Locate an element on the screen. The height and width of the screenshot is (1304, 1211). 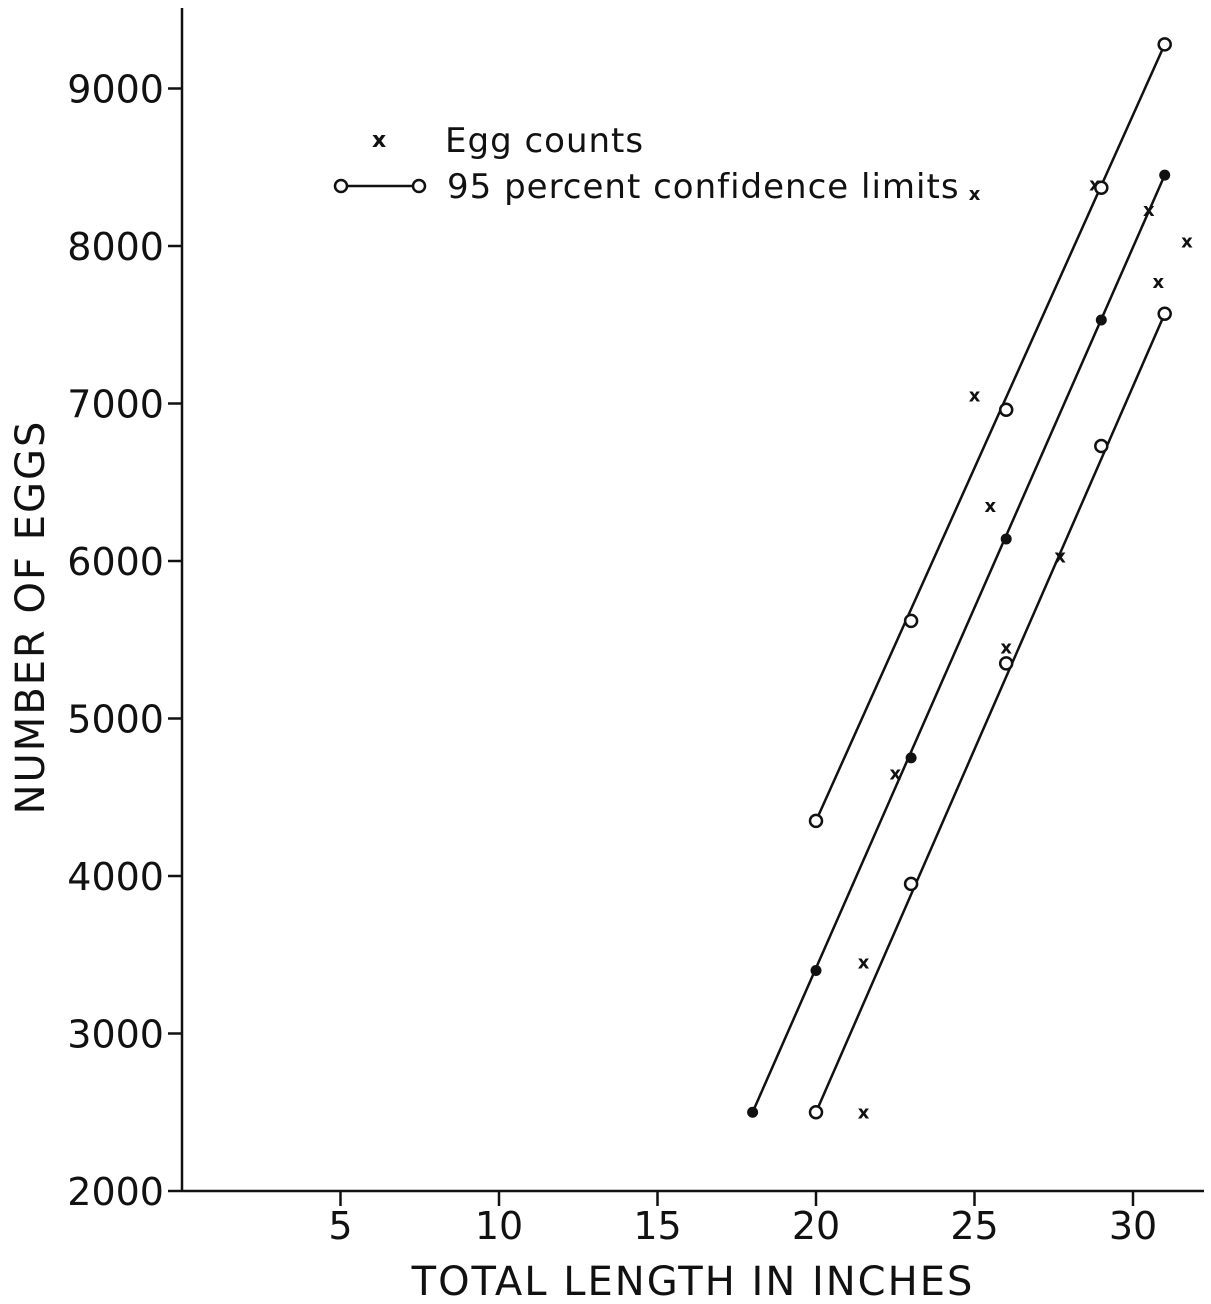
y-tick-label: 5000 is located at coordinates (115, 720).